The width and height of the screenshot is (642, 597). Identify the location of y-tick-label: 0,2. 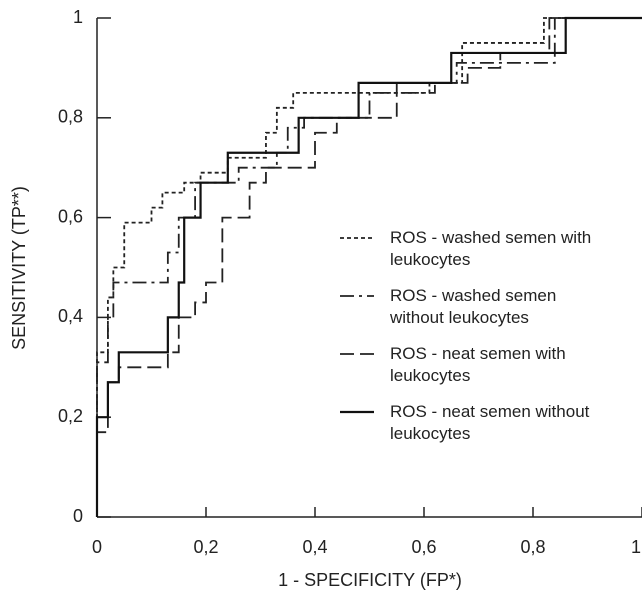
(70, 416).